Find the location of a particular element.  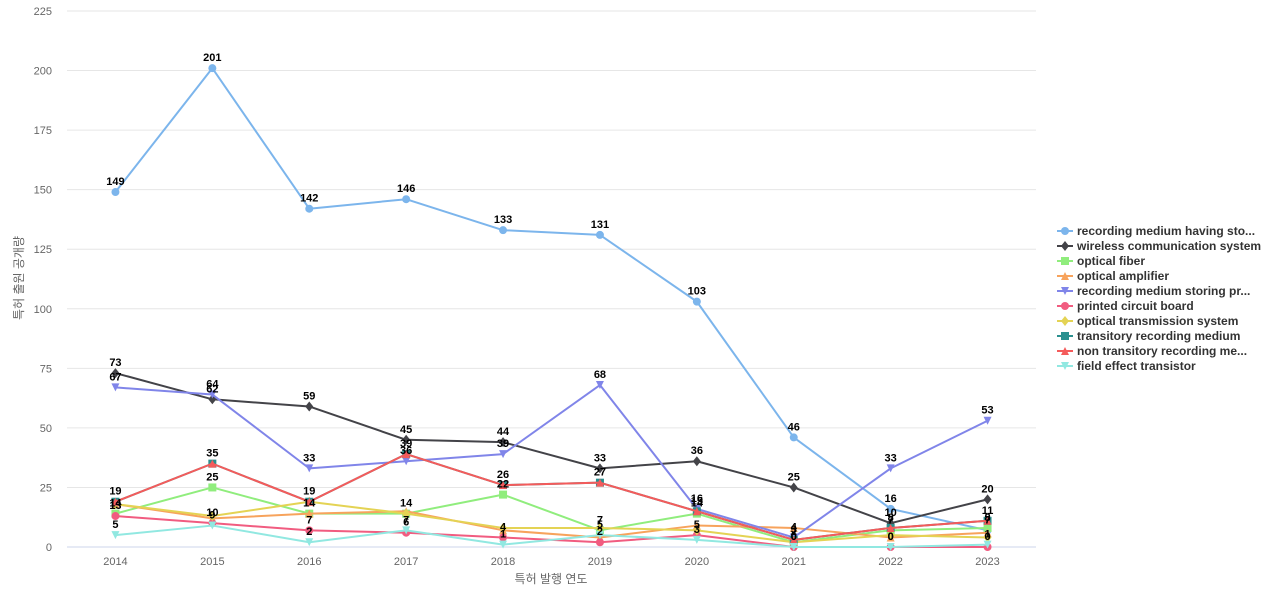

data-label: 68 is located at coordinates (600, 375).